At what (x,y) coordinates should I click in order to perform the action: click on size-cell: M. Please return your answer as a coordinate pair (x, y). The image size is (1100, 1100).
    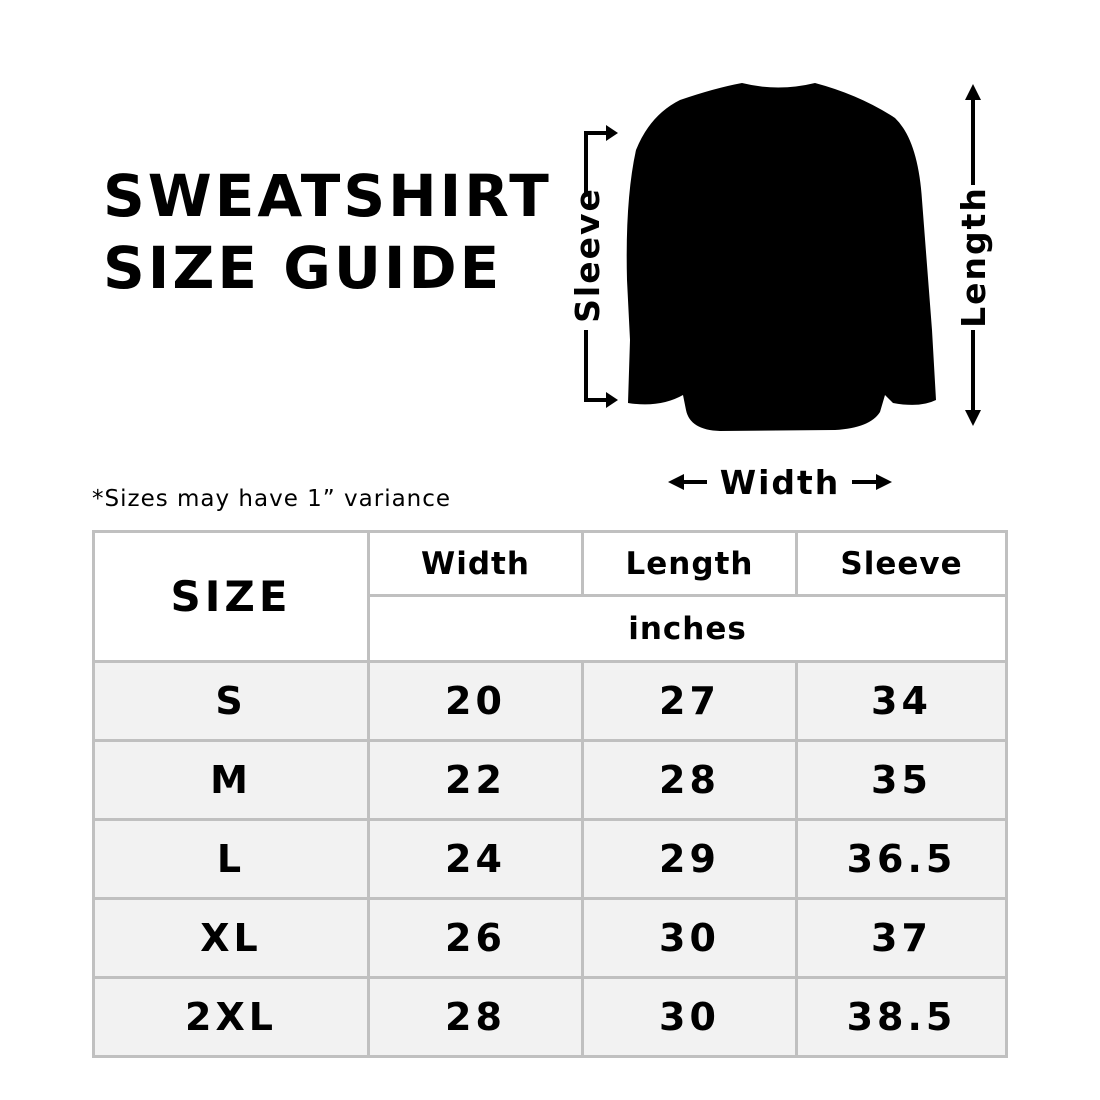
    Looking at the image, I should click on (231, 780).